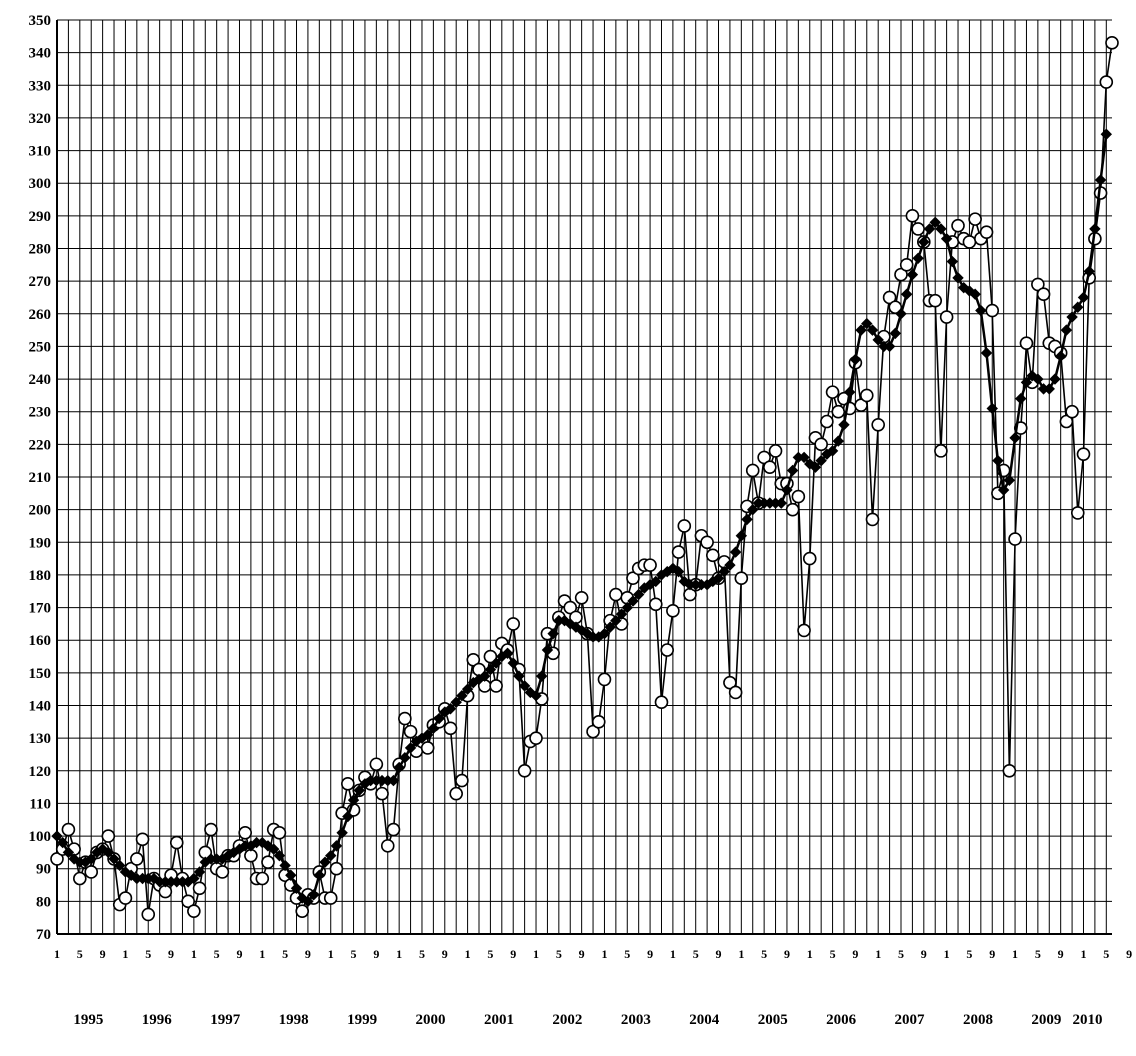  What do you see at coordinates (40, 217) in the screenshot?
I see `y-tick-label: 290` at bounding box center [40, 217].